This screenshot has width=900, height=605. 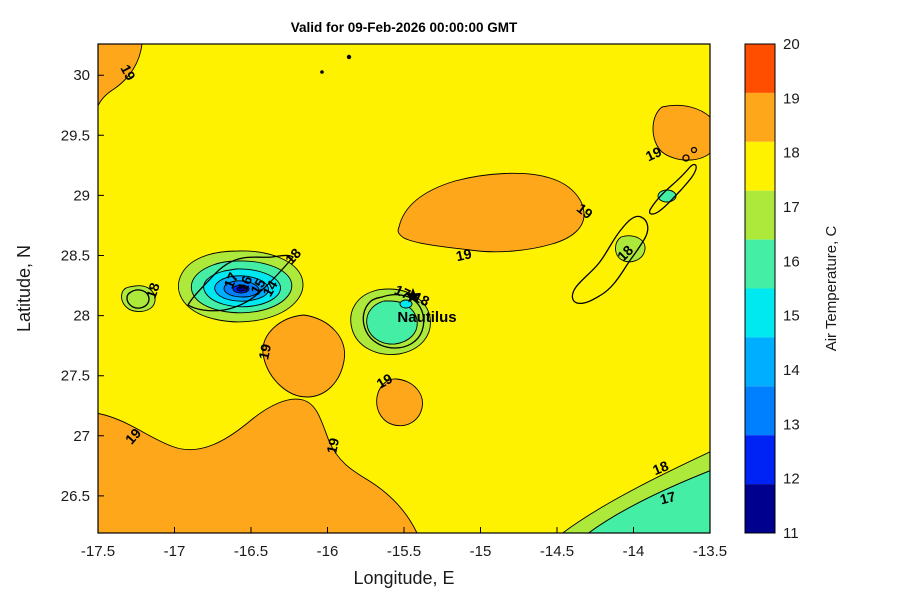 I want to click on x-tick-marks, so click(x=404, y=530).